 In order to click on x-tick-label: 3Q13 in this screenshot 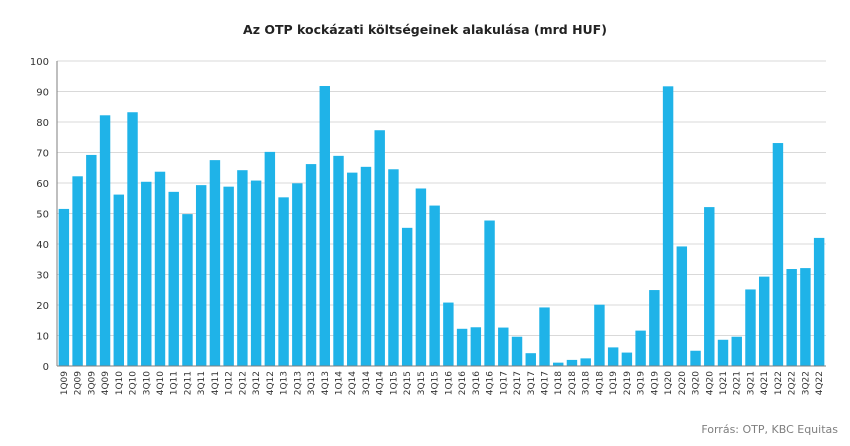, I will do `click(312, 383)`.